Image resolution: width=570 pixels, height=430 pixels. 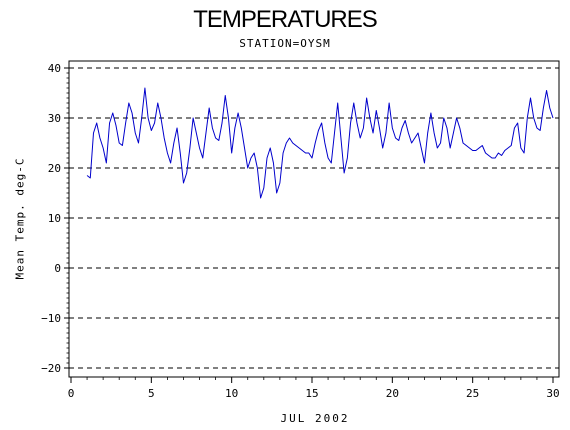 I want to click on y-tick-label: 0, so click(x=57, y=268).